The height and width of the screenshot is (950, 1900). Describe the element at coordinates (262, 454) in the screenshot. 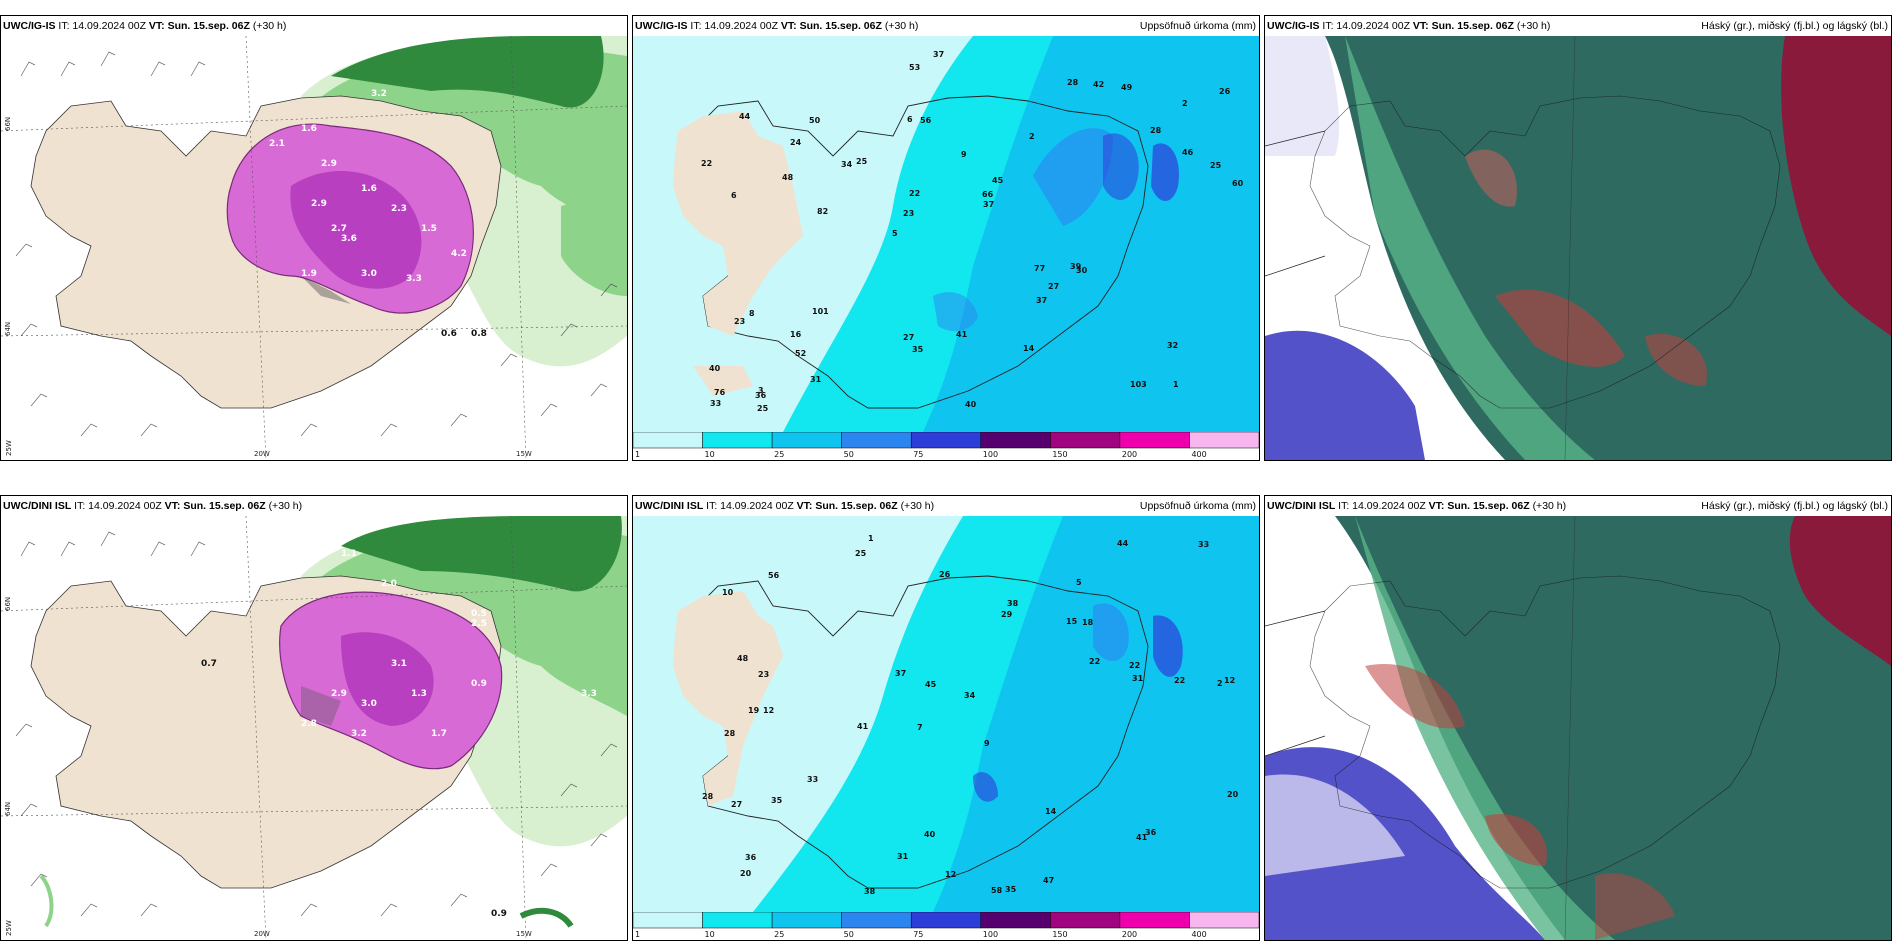

I see `lon-label-20w: 20W` at that location.